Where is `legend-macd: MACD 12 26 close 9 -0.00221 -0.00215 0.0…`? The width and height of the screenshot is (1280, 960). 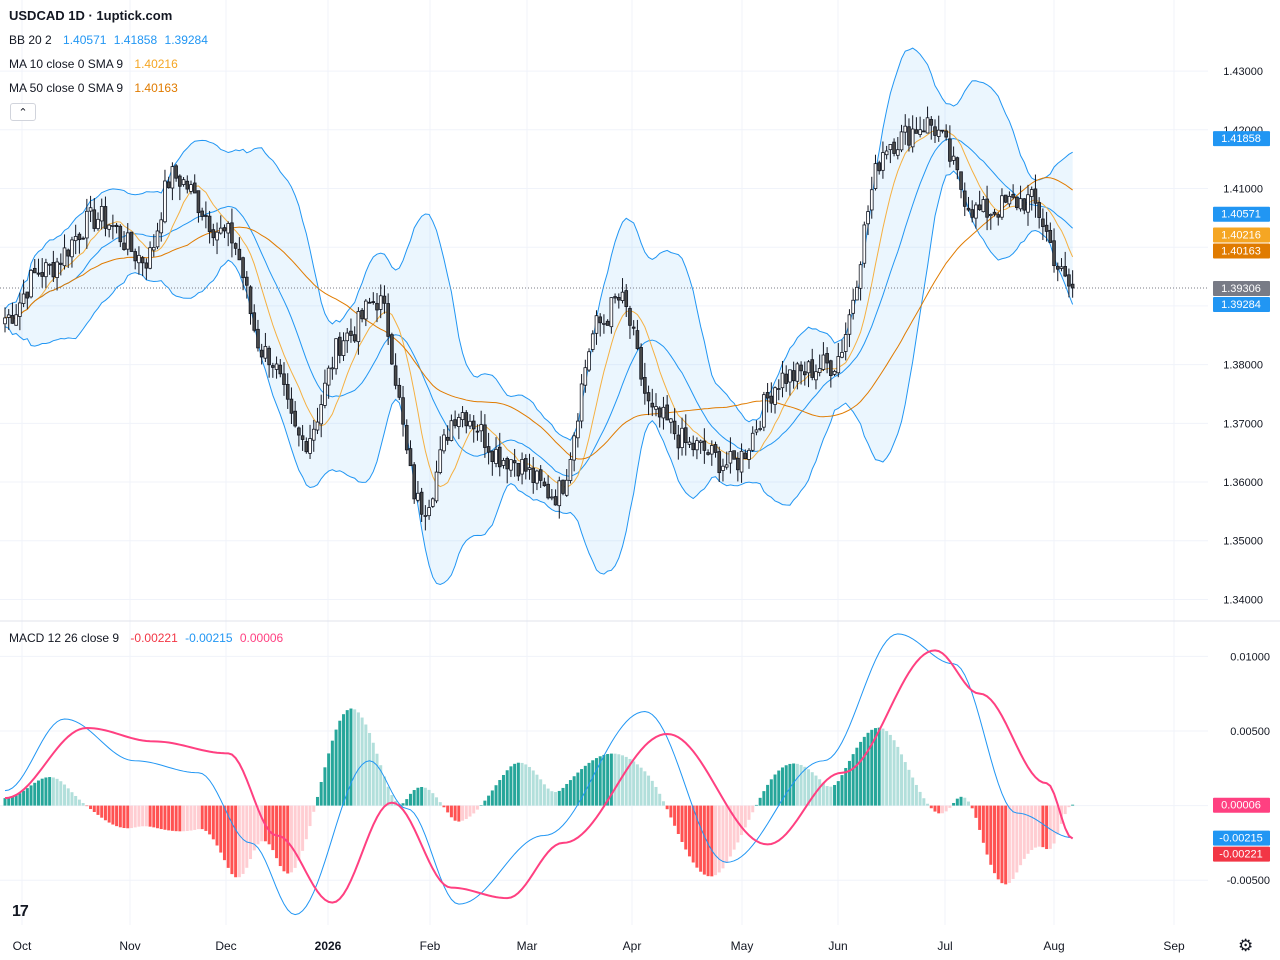
legend-macd: MACD 12 26 close 9 -0.00221 -0.00215 0.0… is located at coordinates (148, 638).